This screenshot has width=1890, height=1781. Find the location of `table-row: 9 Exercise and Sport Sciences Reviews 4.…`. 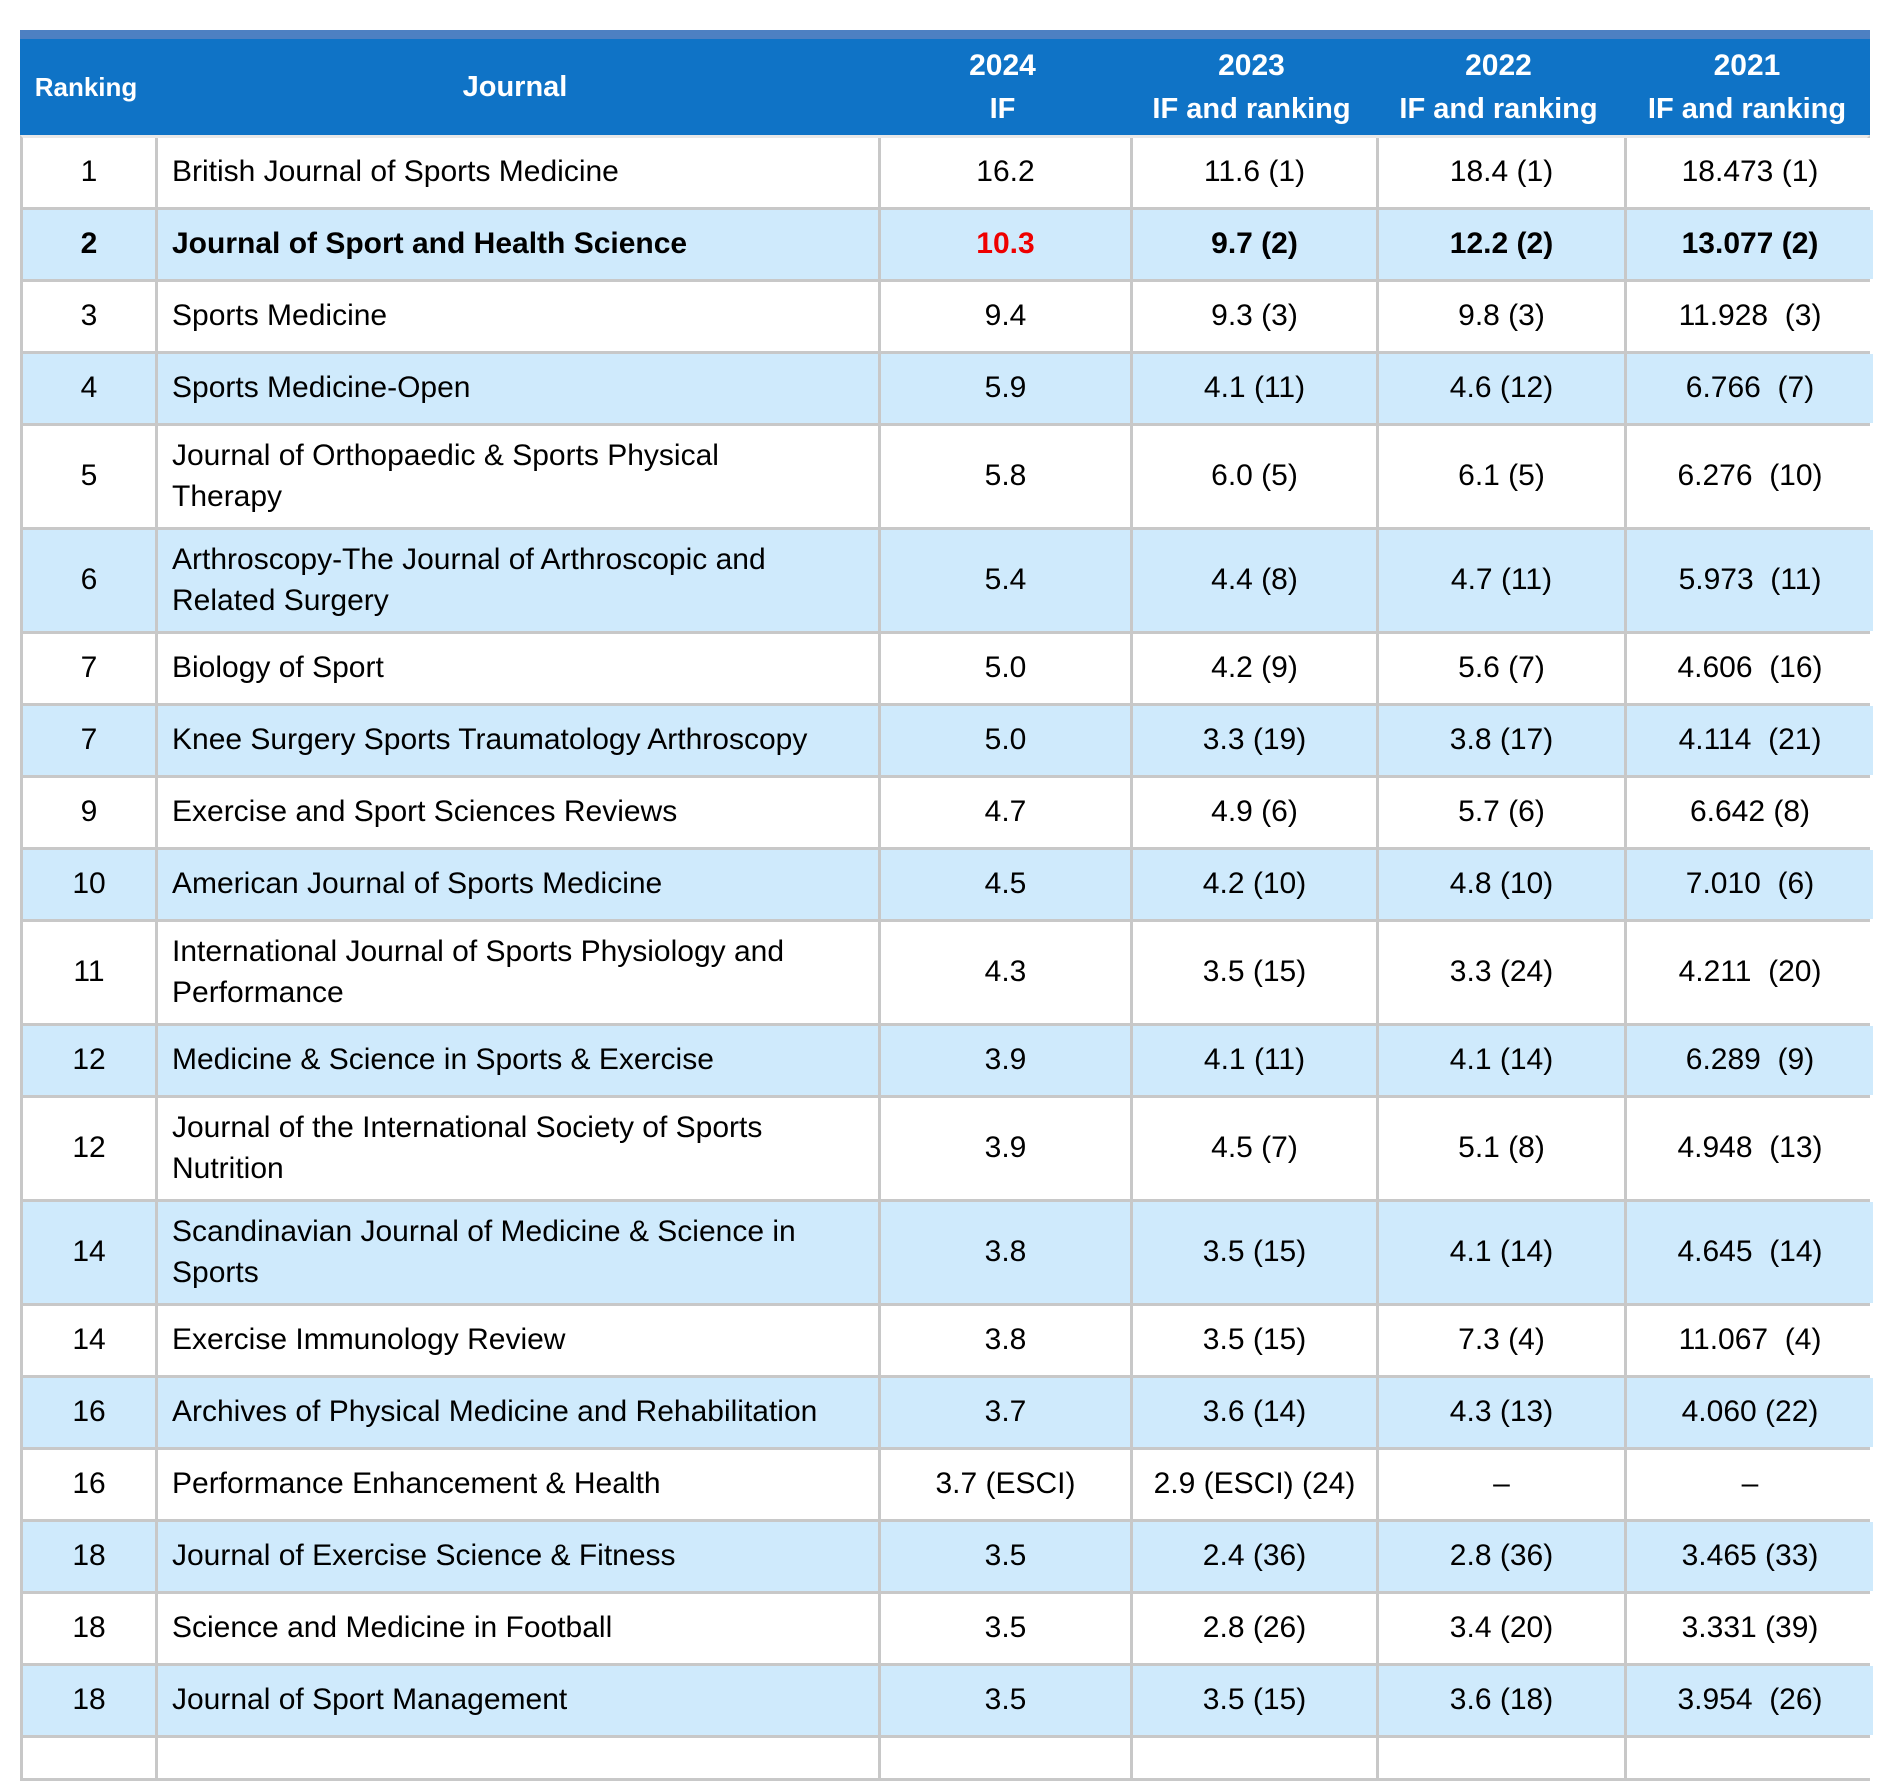

table-row: 9 Exercise and Sport Sciences Reviews 4.… is located at coordinates (948, 812).